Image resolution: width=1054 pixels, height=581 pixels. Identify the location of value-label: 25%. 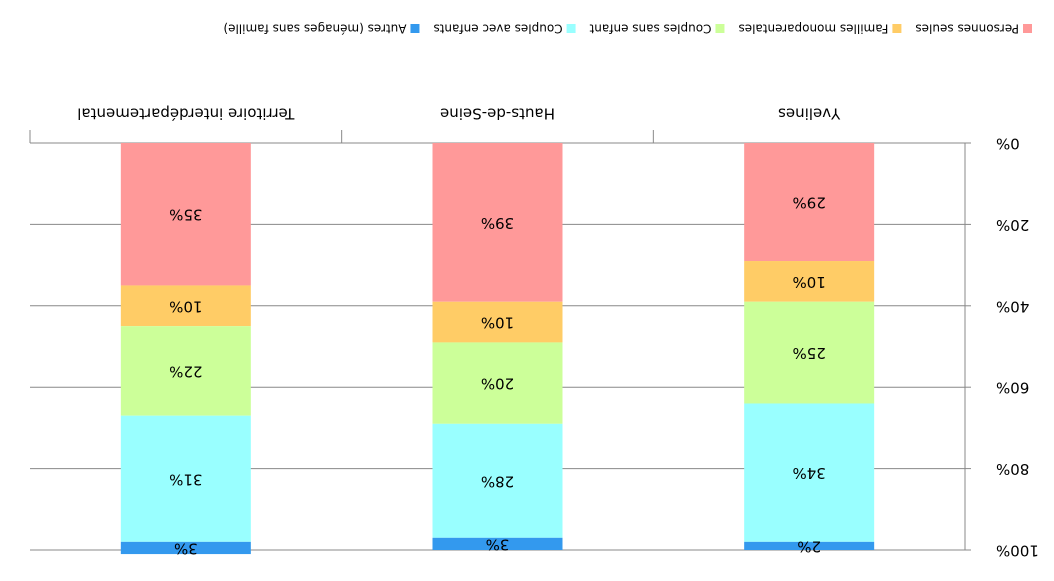
(808, 353).